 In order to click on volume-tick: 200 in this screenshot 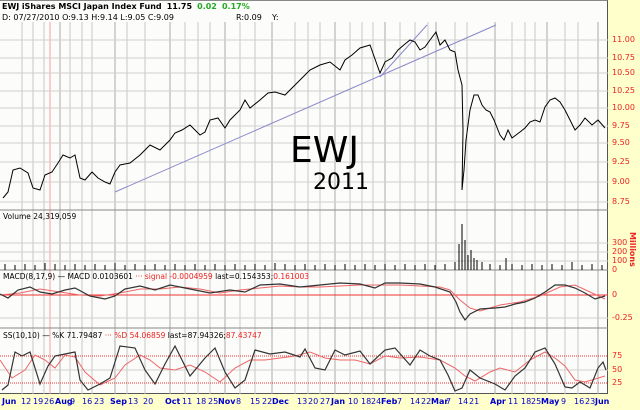, I will do `click(620, 251)`.